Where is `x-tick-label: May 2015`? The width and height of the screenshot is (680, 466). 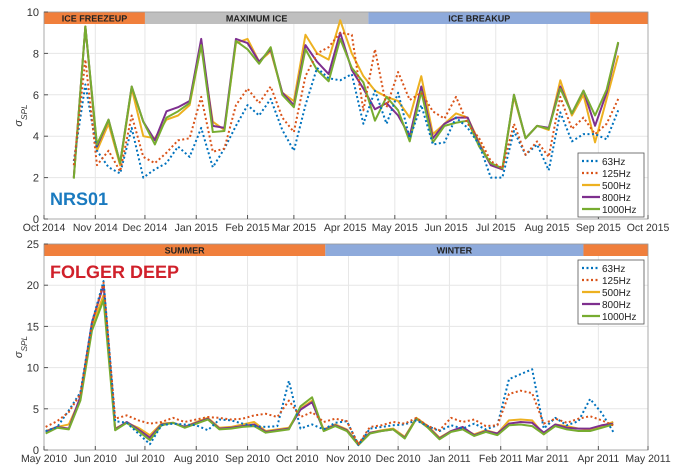 x-tick-label: May 2015 is located at coordinates (395, 228).